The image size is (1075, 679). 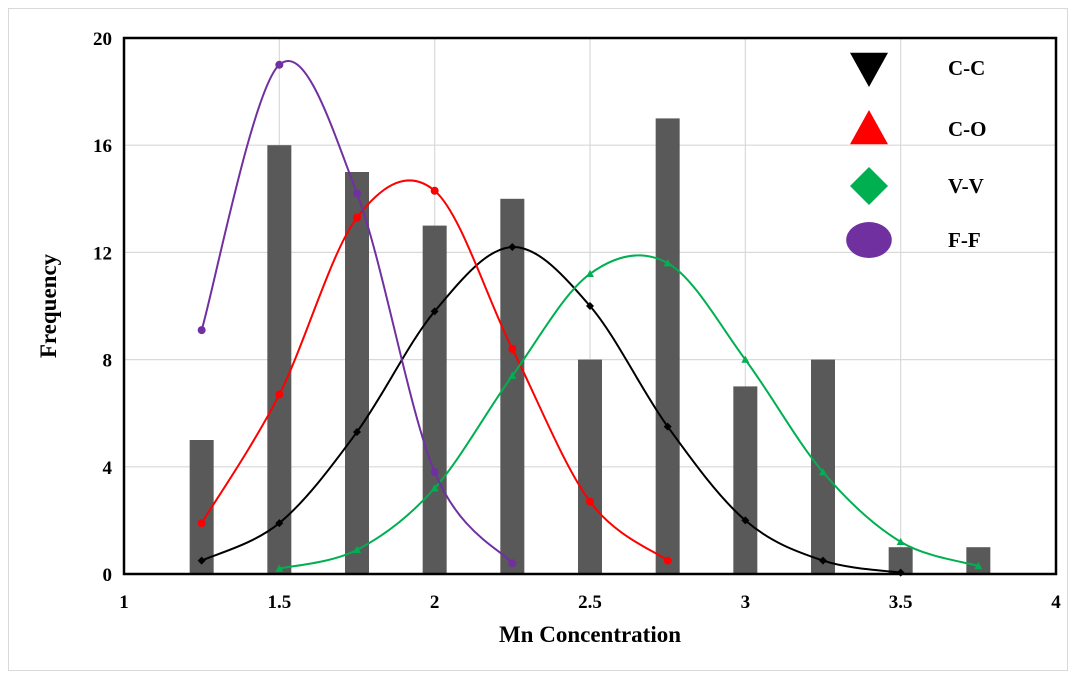 What do you see at coordinates (1056, 602) in the screenshot?
I see `x-tick-label: 4` at bounding box center [1056, 602].